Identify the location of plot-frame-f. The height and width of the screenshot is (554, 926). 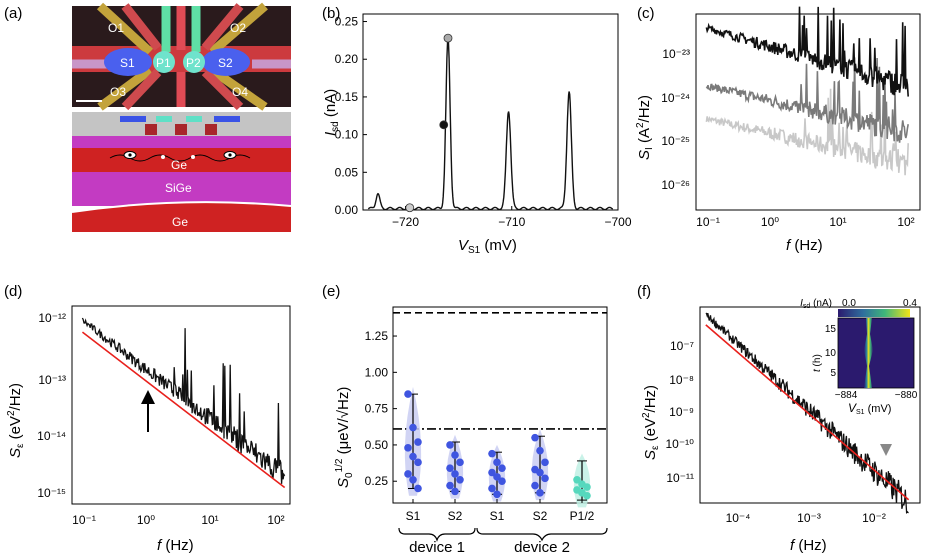
(810, 405).